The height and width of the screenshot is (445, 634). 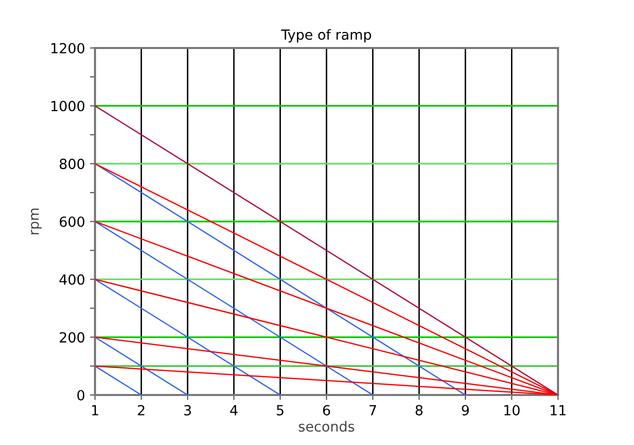 I want to click on y-axis-title: rpm, so click(x=36, y=221).